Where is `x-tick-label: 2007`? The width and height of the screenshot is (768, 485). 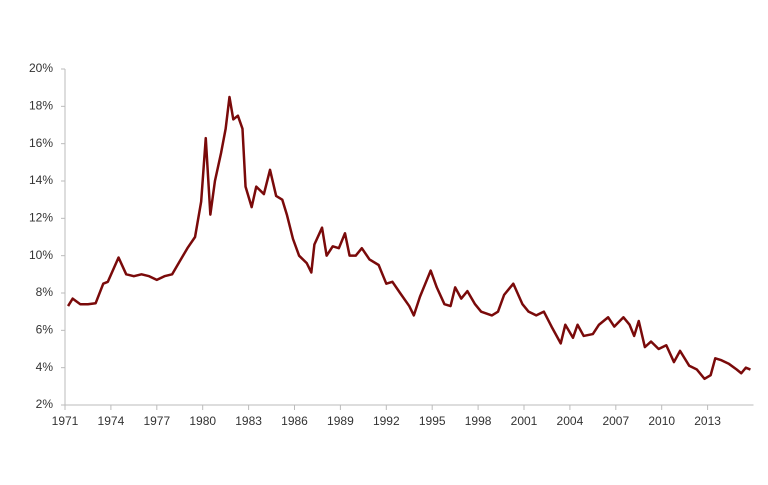 x-tick-label: 2007 is located at coordinates (615, 421).